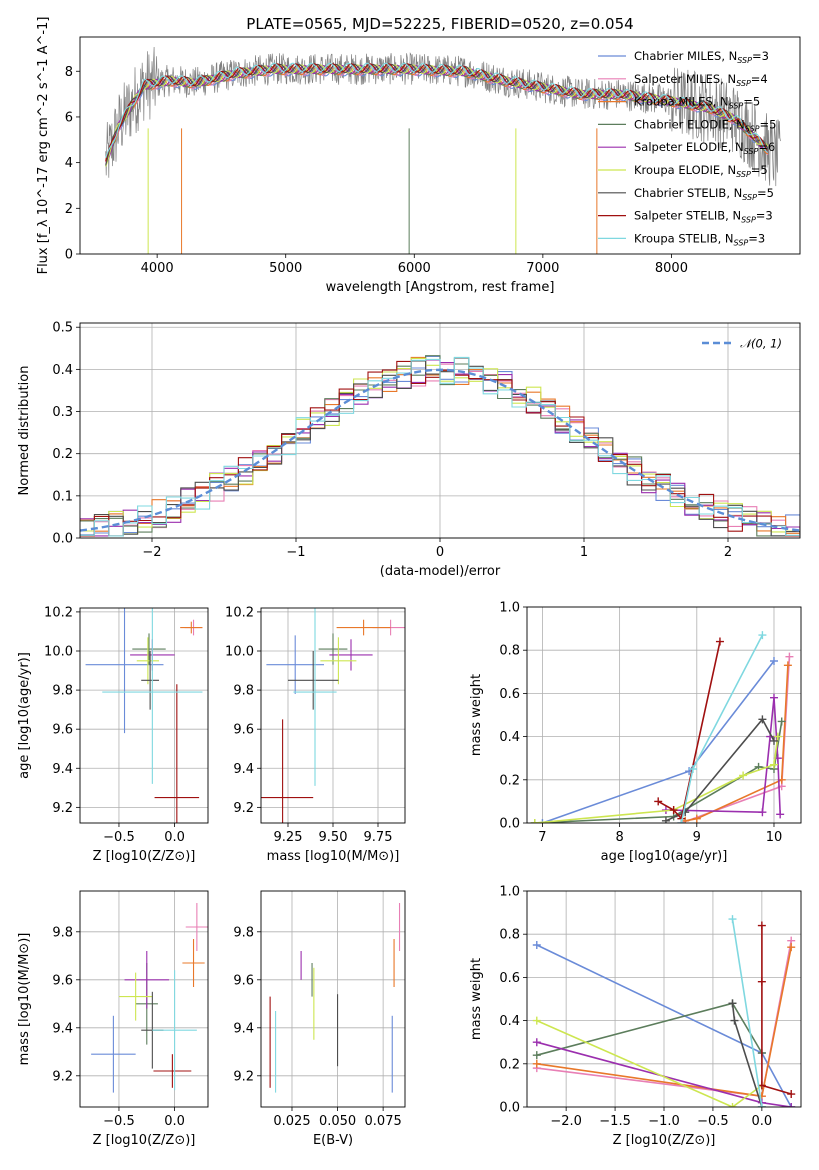 The width and height of the screenshot is (819, 1170). I want to click on x-tick-label: −1, so click(295, 552).